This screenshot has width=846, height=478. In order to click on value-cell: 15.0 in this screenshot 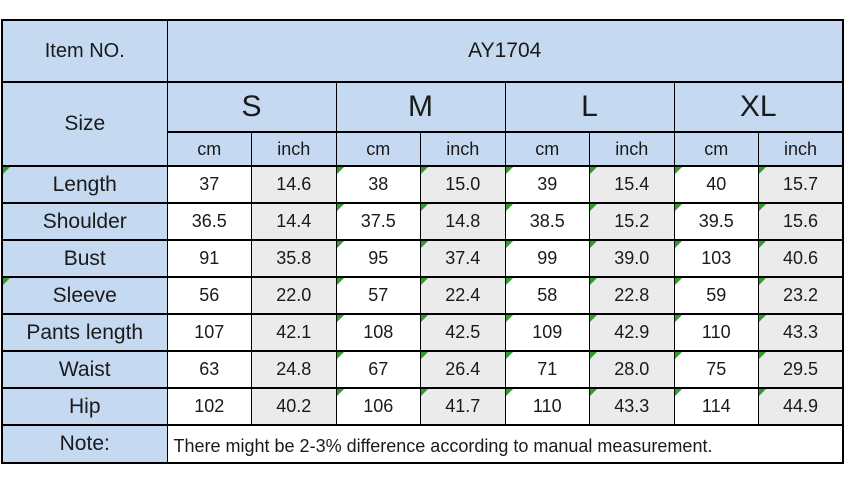, I will do `click(463, 184)`.